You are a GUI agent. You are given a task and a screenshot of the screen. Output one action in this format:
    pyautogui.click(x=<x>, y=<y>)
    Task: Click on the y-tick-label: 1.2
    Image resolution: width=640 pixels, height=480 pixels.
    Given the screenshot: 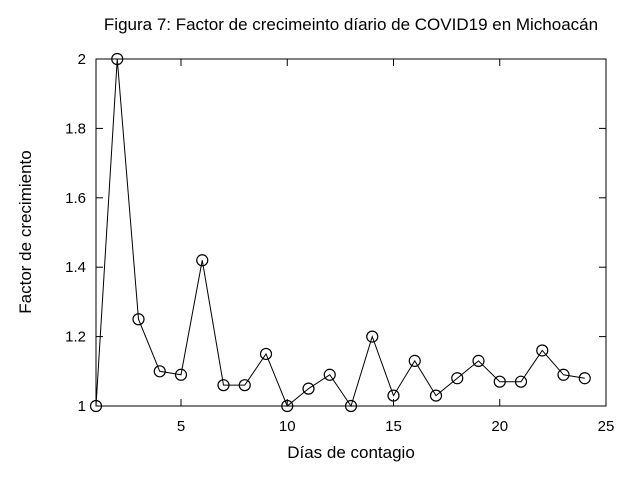 What is the action you would take?
    pyautogui.click(x=75, y=337)
    